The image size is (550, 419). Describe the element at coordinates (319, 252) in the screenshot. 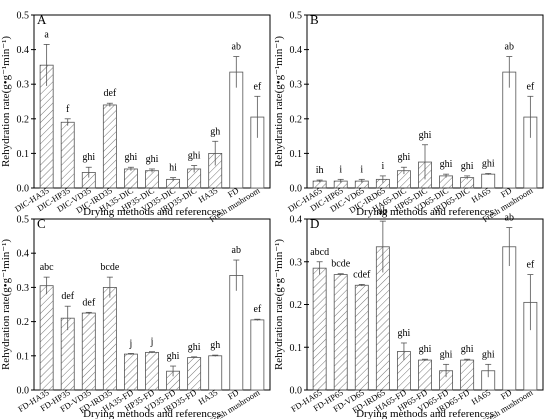

I see `significance-letter: abcd` at that location.